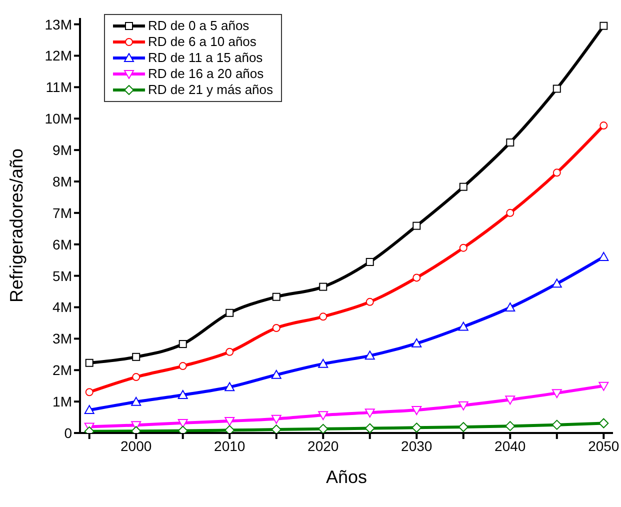 The width and height of the screenshot is (621, 507). What do you see at coordinates (347, 477) in the screenshot?
I see `x-axis-title: Años` at bounding box center [347, 477].